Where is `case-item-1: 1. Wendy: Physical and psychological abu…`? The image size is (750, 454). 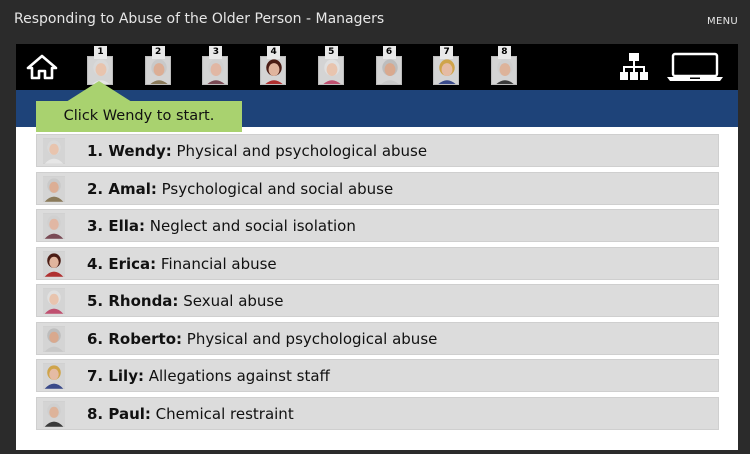
case-item-1: 1. Wendy: Physical and psychological abu… is located at coordinates (377, 150).